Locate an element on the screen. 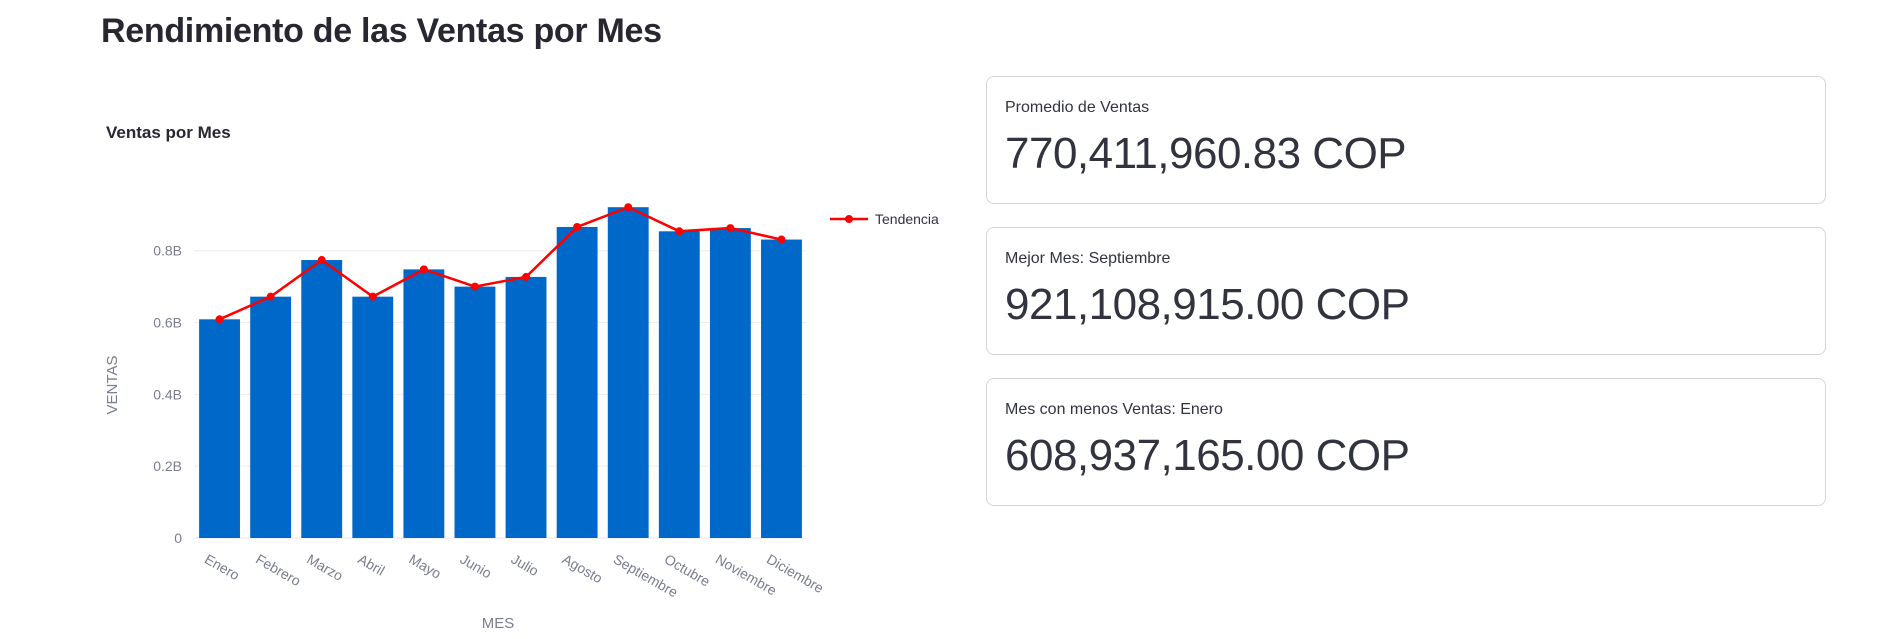 The image size is (1900, 639). x-tick-label: Abril is located at coordinates (371, 565).